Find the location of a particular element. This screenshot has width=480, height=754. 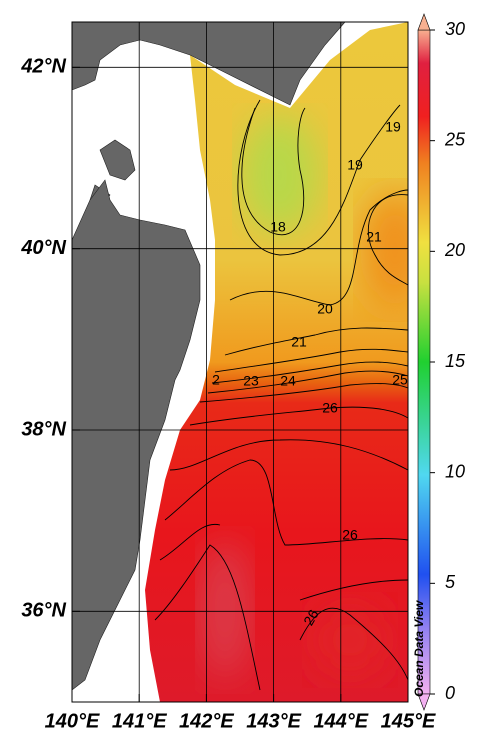

colorbar-label: 15 is located at coordinates (455, 361).